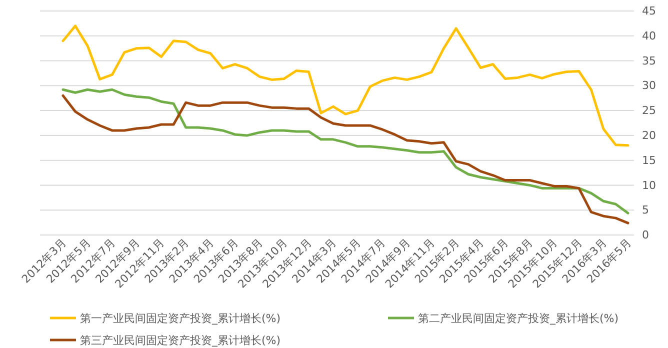  I want to click on y-tick-label: 45, so click(649, 11).